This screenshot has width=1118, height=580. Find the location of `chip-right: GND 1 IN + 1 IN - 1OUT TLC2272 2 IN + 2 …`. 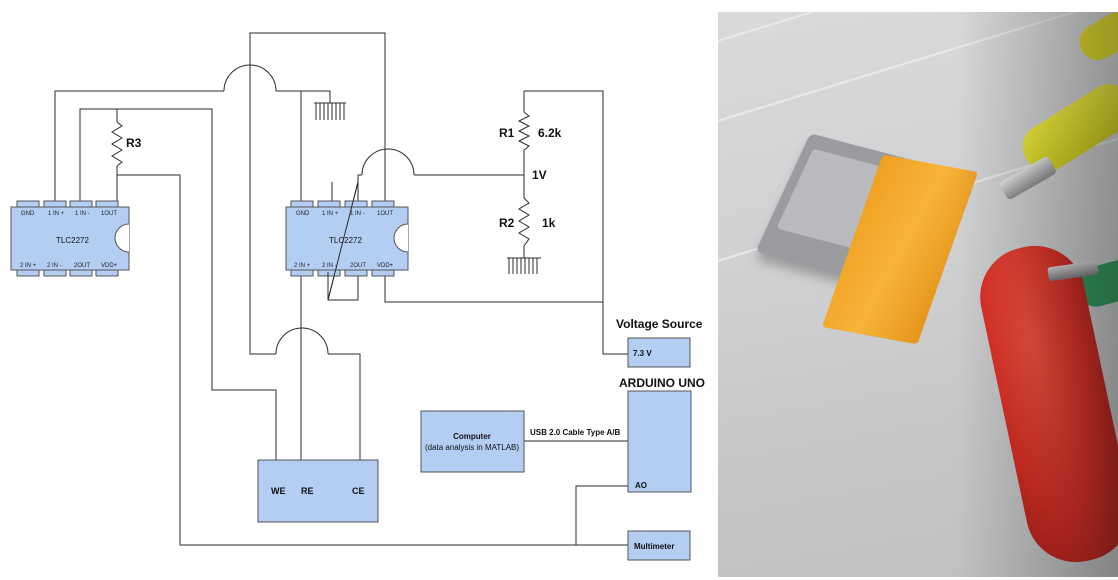

chip-right: GND 1 IN + 1 IN - 1OUT TLC2272 2 IN + 2 … is located at coordinates (347, 238).